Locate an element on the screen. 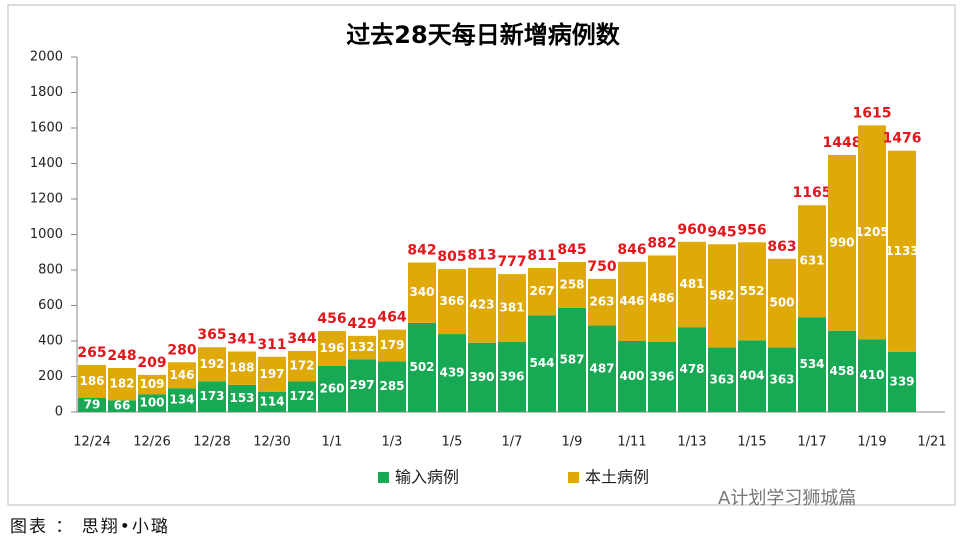 This screenshot has height=540, width=969. watermark: A计划学习狮城篇 is located at coordinates (787, 498).